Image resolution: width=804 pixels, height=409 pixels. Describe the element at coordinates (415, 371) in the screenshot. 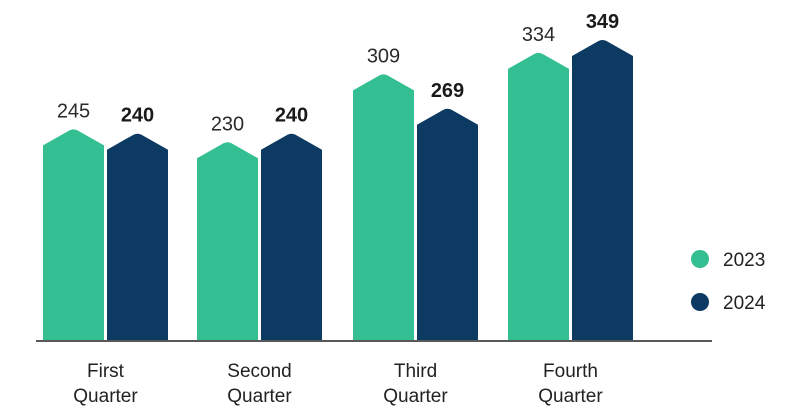

I see `category-label-2-line-0: Third` at that location.